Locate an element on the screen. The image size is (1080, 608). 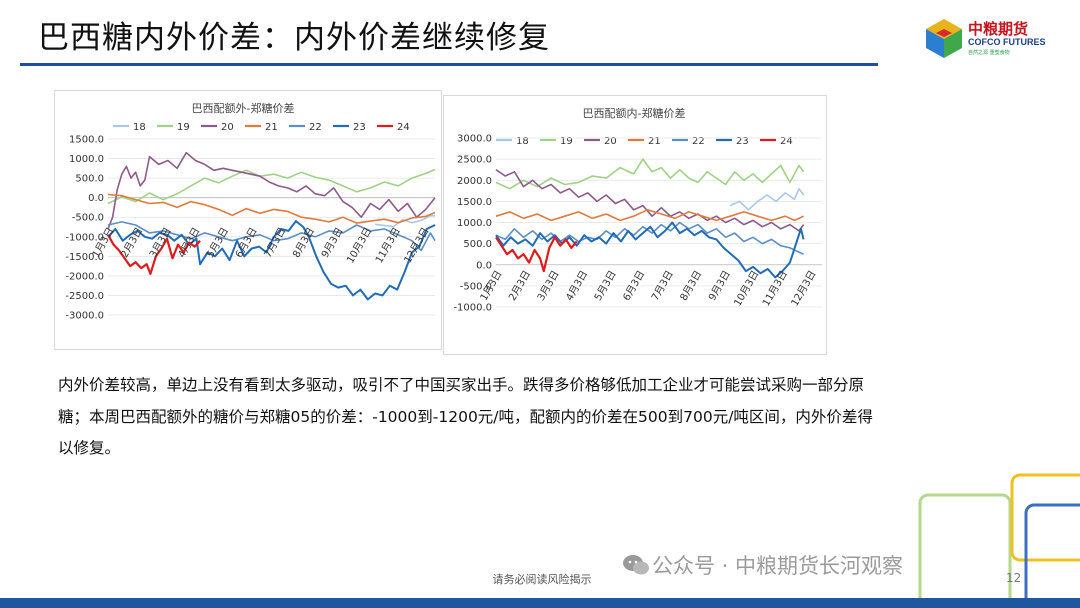
y-tick-label: 2500.0 is located at coordinates (474, 160).